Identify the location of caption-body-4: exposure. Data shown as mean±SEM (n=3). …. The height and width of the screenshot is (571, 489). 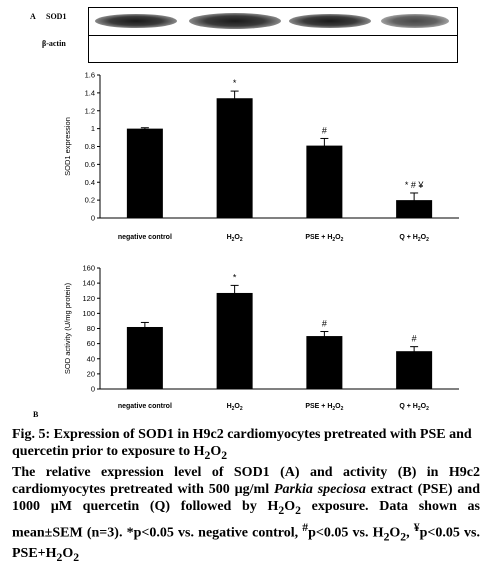
(246, 519).